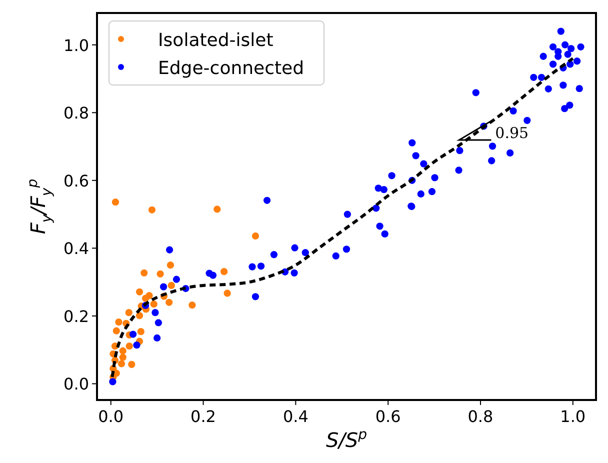  I want to click on x-tick-label: 0.2, so click(203, 416).